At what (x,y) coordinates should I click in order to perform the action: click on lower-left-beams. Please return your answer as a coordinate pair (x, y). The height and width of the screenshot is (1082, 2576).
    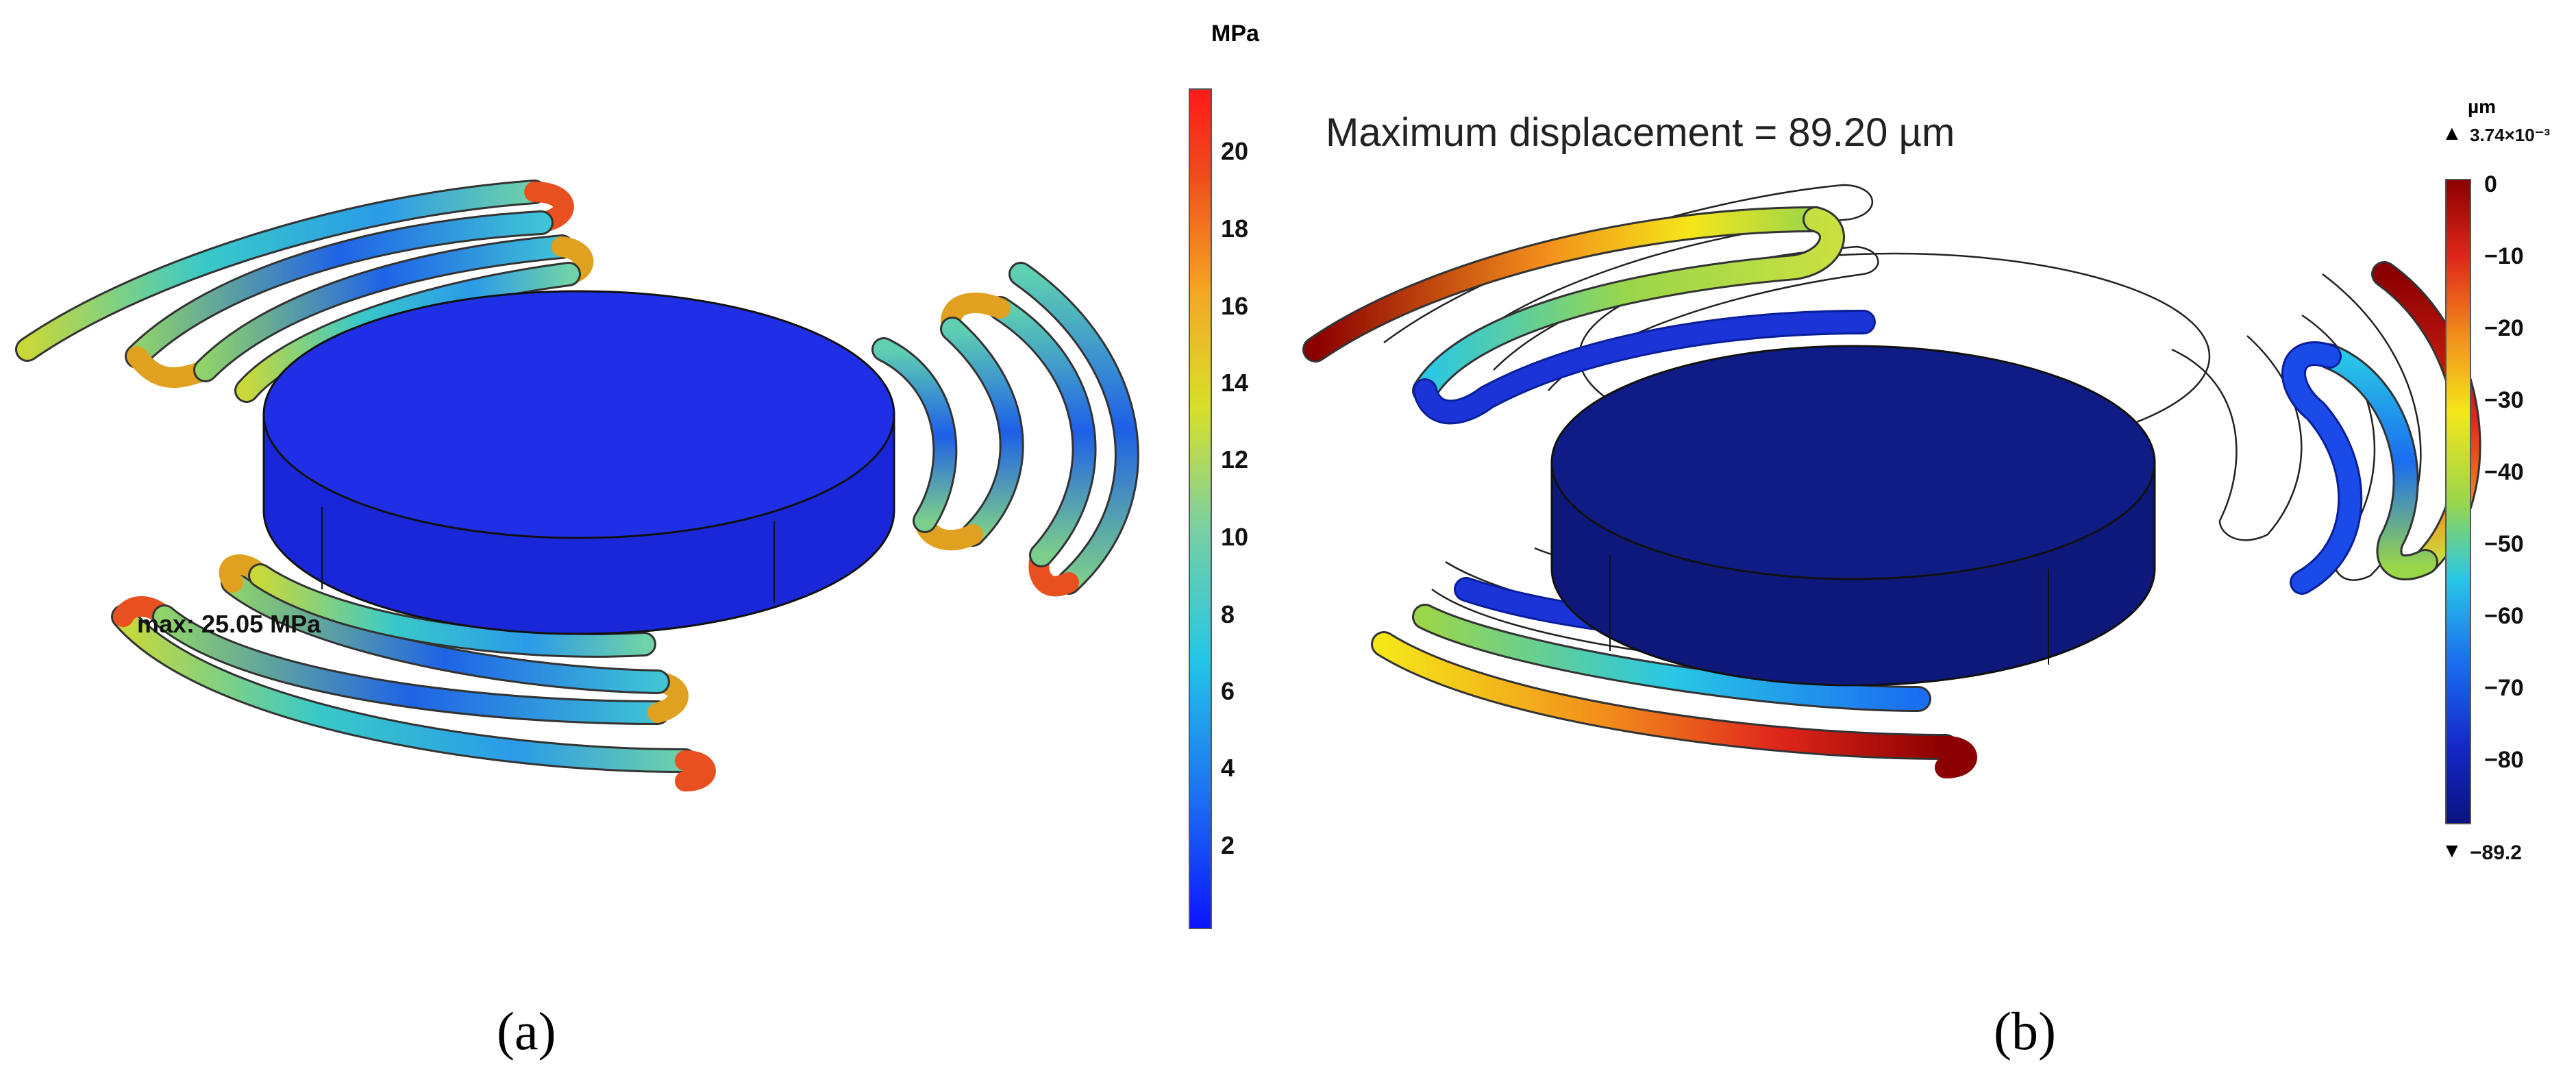
    Looking at the image, I should click on (413, 672).